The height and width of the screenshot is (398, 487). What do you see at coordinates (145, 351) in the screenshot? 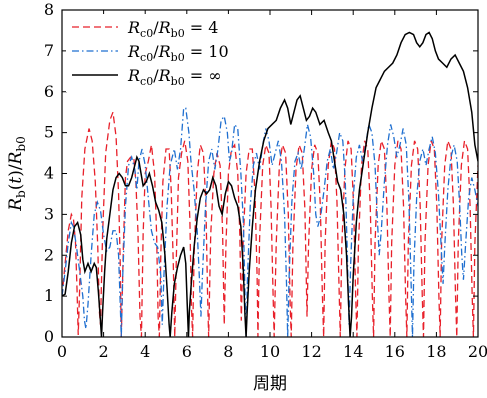
I see `x-tick-label: 4` at bounding box center [145, 351].